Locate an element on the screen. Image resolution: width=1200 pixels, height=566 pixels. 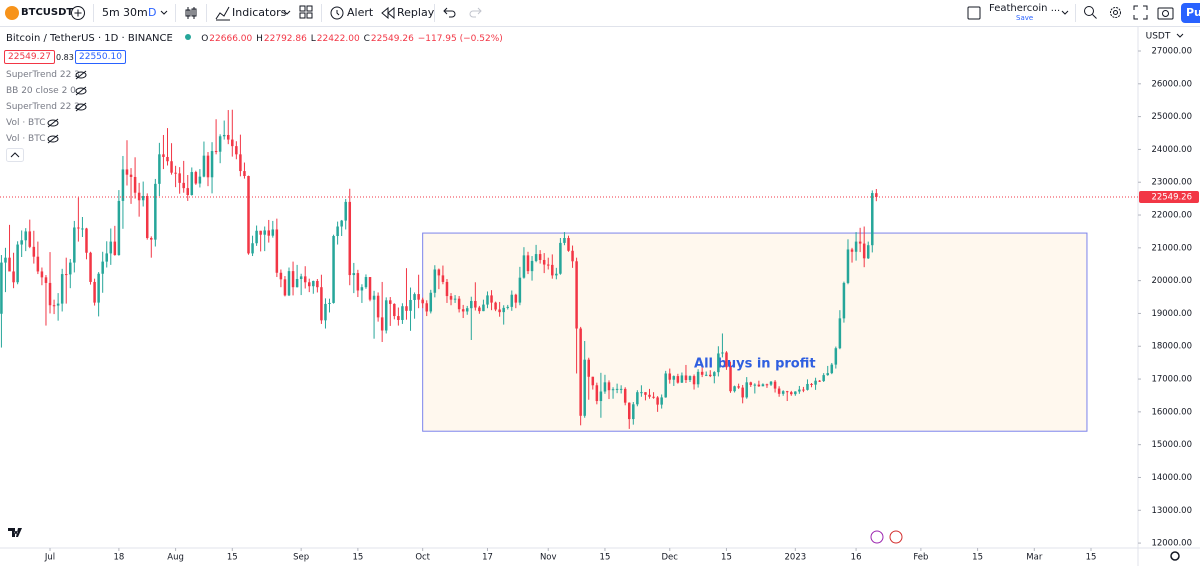
publish-button: Pu is located at coordinates (1190, 13).